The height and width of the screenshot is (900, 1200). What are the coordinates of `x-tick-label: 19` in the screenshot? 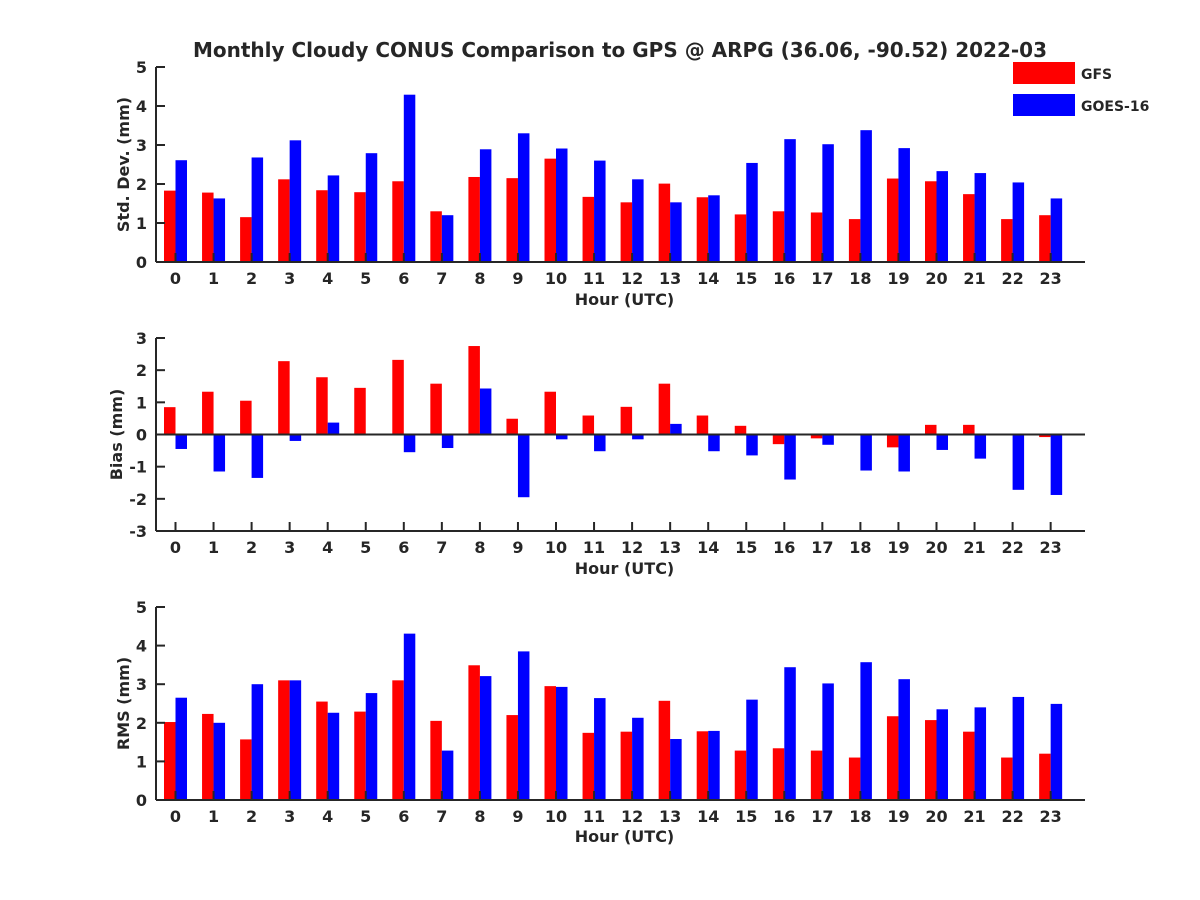 It's located at (898, 547).